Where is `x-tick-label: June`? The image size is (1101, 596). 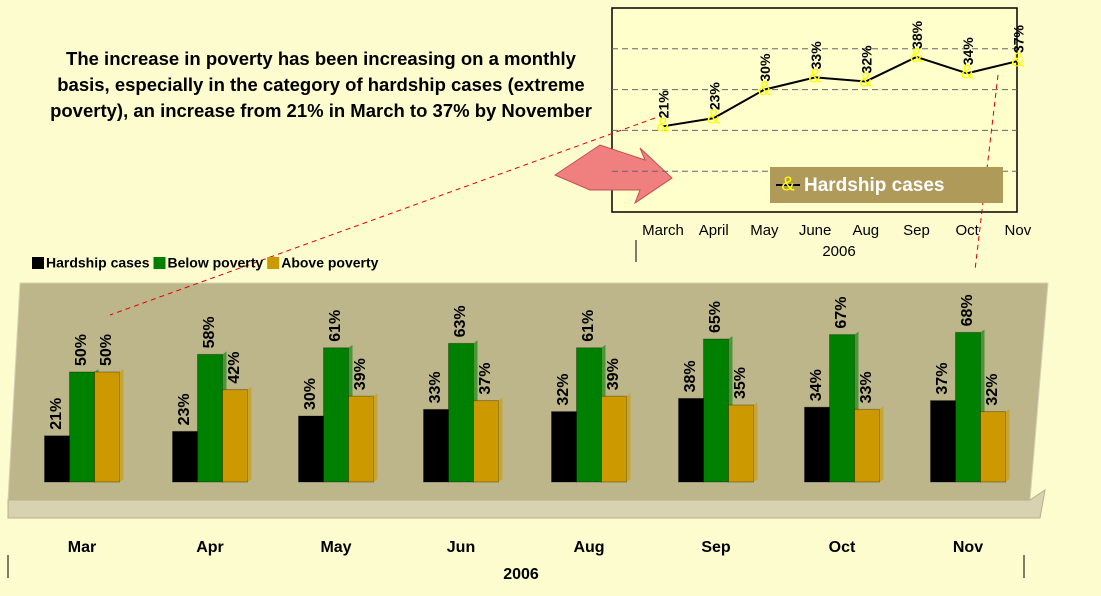 x-tick-label: June is located at coordinates (815, 230).